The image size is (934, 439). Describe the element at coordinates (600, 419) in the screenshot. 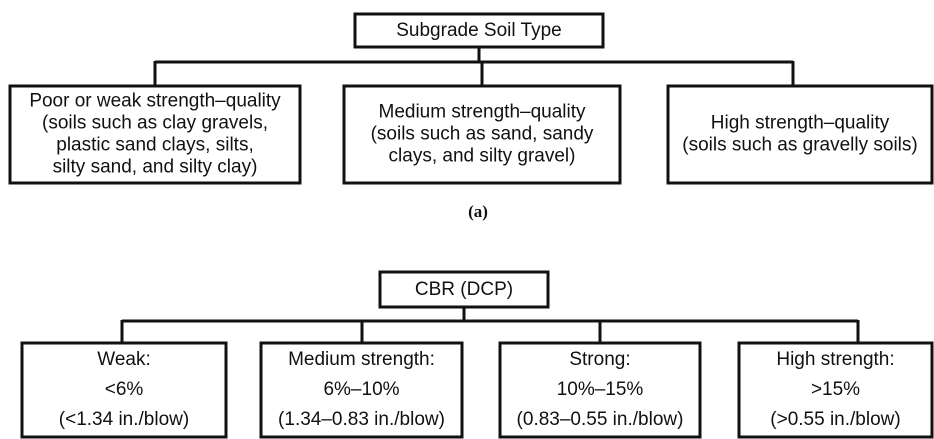

I see `node-label: (0.83–0.55 in./blow)` at that location.